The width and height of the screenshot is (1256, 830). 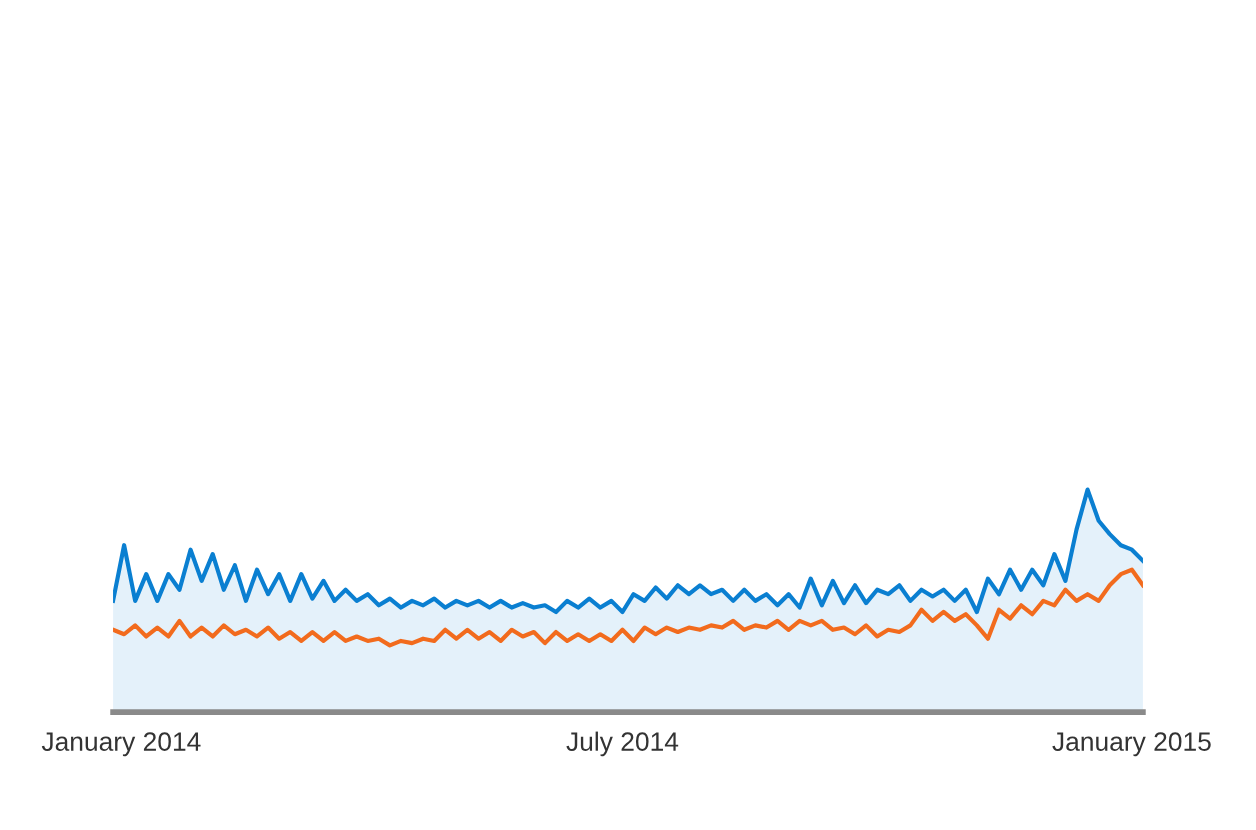 I want to click on x-tick-label: January 2014, so click(x=121, y=744).